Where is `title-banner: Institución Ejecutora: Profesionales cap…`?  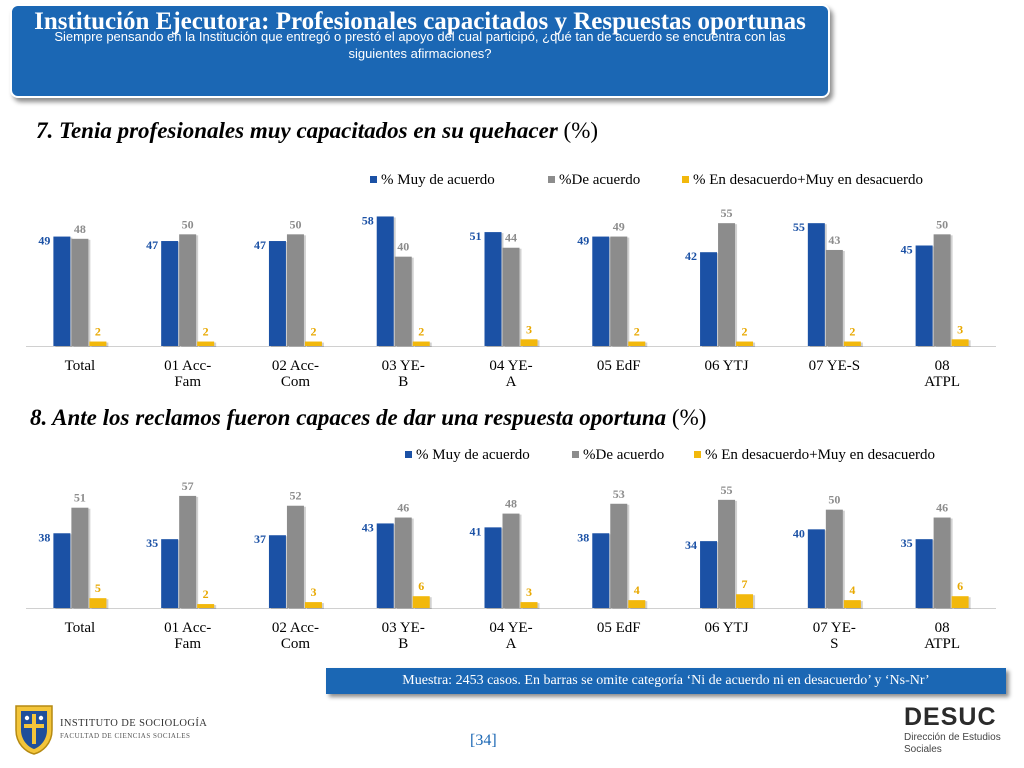 title-banner: Institución Ejecutora: Profesionales cap… is located at coordinates (420, 51).